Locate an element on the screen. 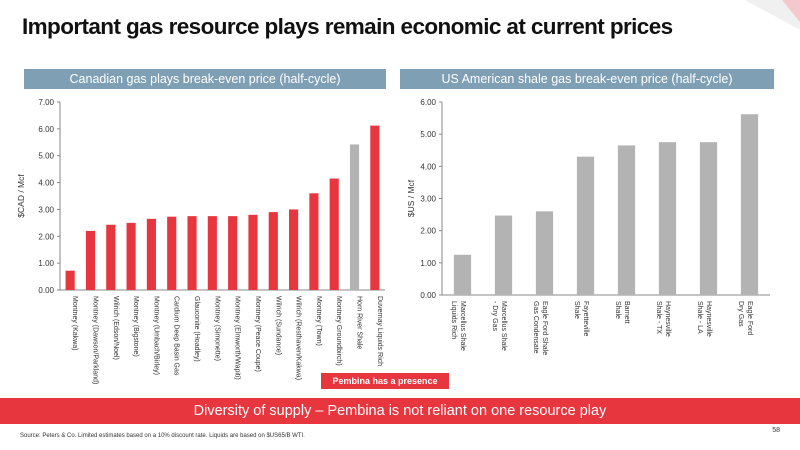  x-tick-label: HaynesvilleShale - TX is located at coordinates (663, 319).